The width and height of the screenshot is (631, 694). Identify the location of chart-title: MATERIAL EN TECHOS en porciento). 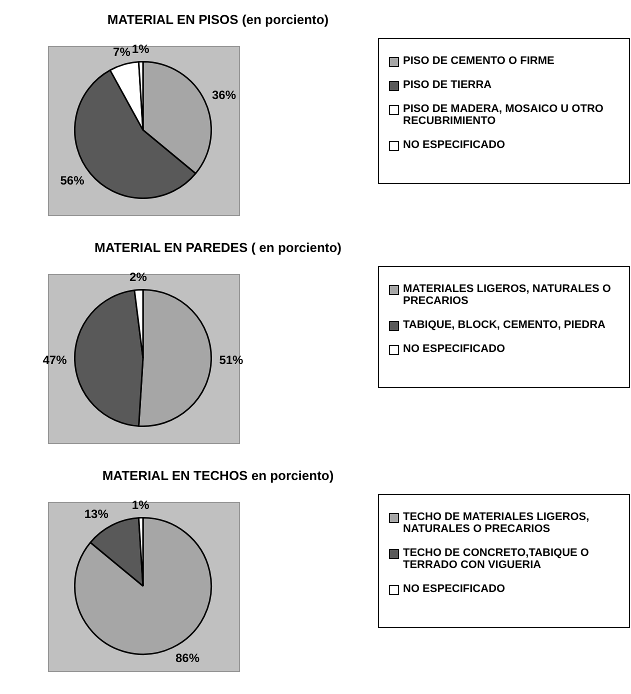
(218, 475).